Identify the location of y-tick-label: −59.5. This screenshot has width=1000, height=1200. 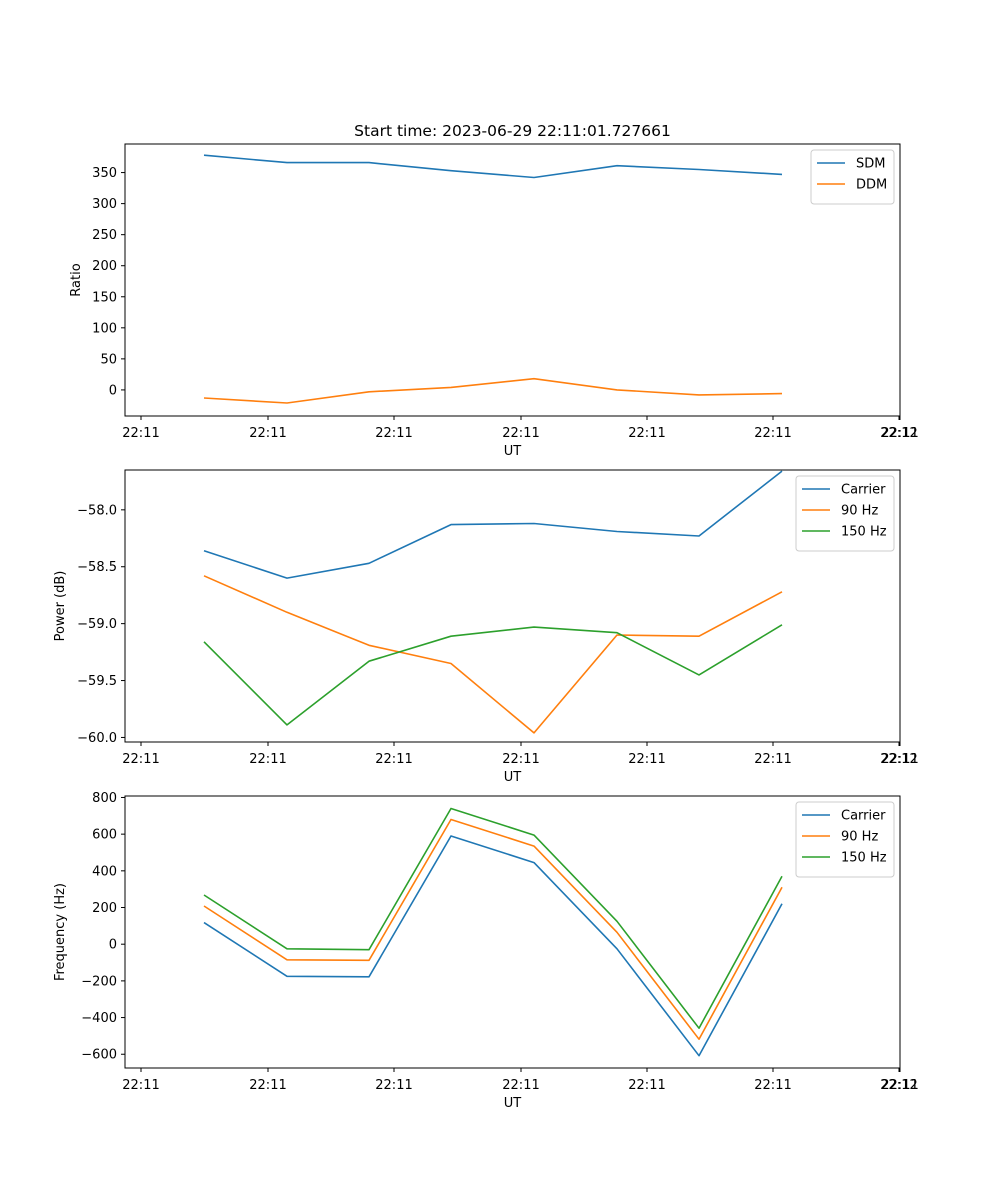
(97, 681).